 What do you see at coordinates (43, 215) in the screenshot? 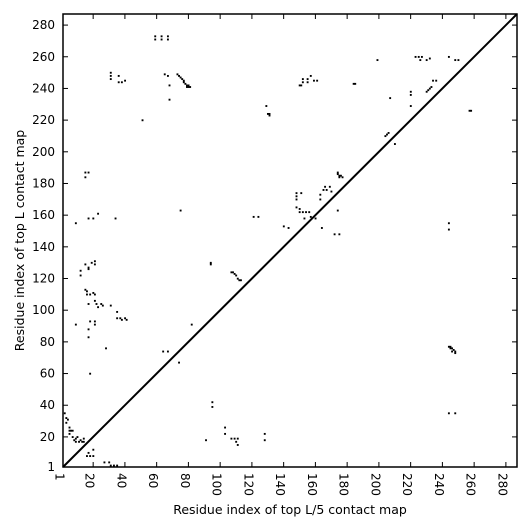
I see `y-tick-label: 160` at bounding box center [43, 215].